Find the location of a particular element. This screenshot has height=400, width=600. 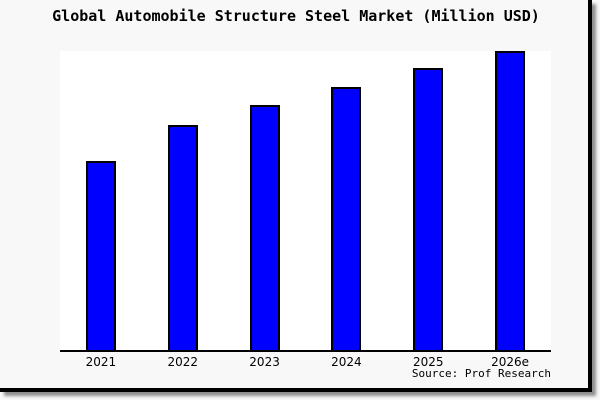

bar-2026e is located at coordinates (510, 200).